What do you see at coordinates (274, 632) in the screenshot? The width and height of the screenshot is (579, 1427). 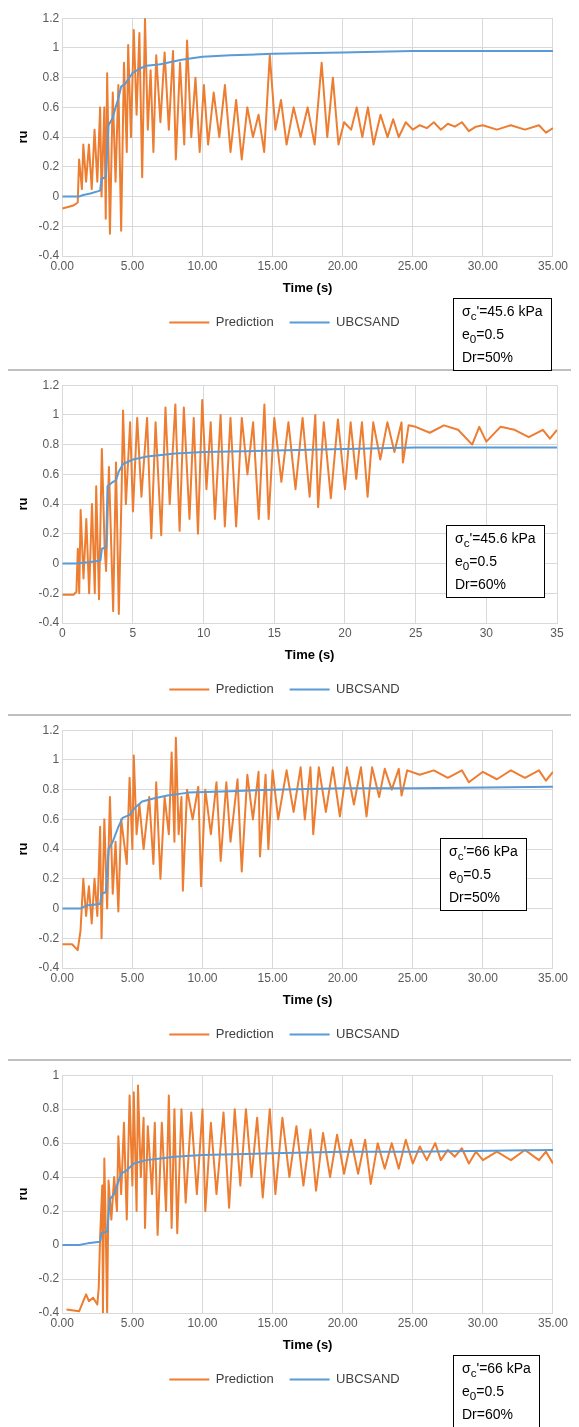 I see `x-tick-label: 15` at bounding box center [274, 632].